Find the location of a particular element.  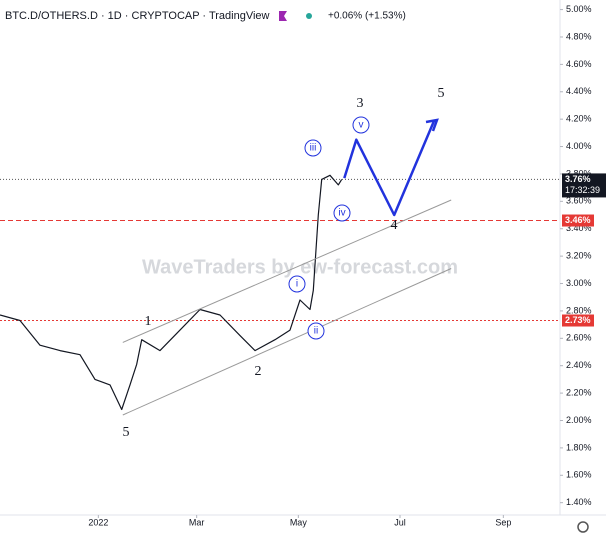

wave-label: 1 is located at coordinates (148, 321).